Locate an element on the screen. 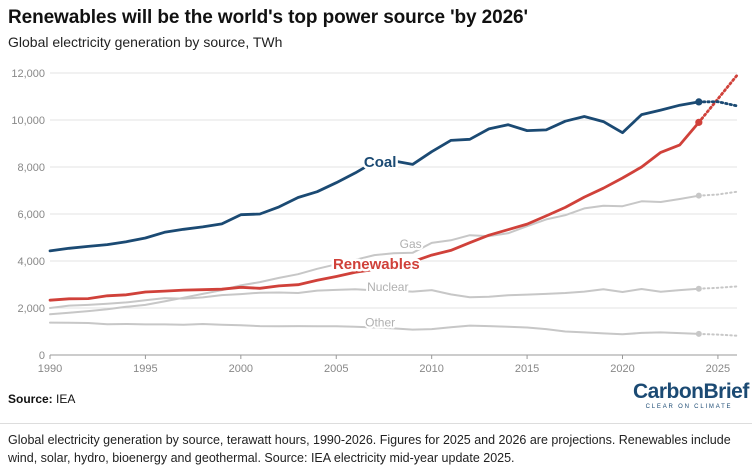 The height and width of the screenshot is (473, 752). x-tick-label: 2005 is located at coordinates (336, 369).